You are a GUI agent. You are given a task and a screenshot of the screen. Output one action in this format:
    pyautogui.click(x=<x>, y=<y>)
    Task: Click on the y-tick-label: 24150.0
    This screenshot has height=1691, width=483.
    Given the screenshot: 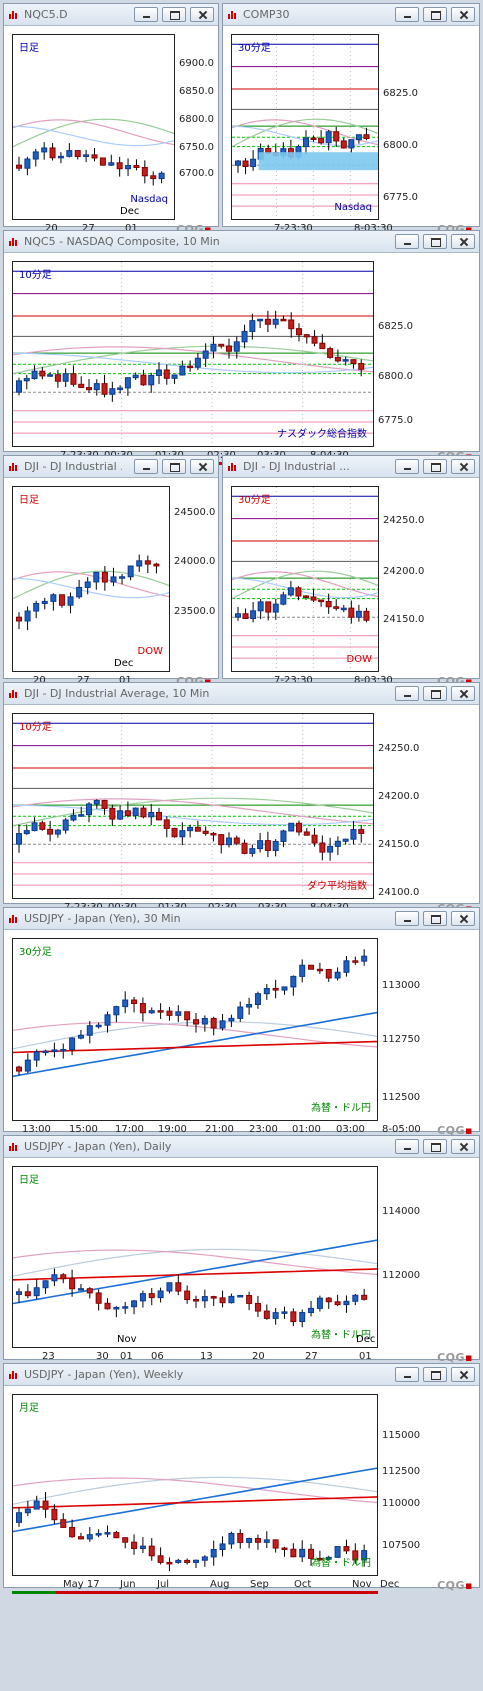 What is the action you would take?
    pyautogui.click(x=404, y=619)
    